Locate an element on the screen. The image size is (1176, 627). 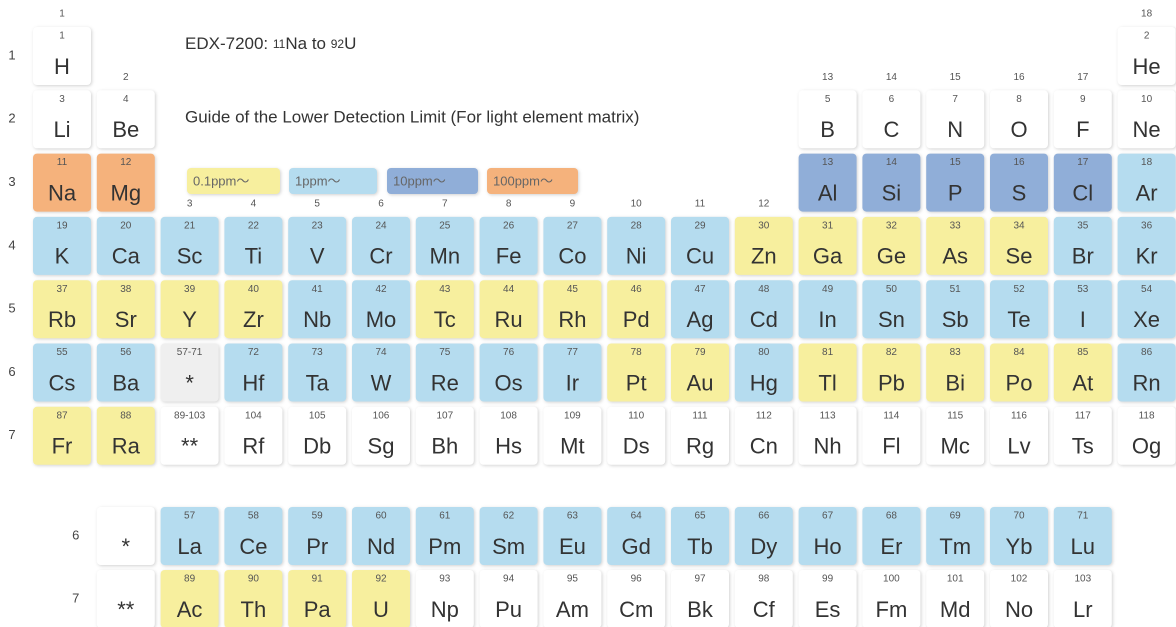
element-symbol: Fr is located at coordinates (62, 446).